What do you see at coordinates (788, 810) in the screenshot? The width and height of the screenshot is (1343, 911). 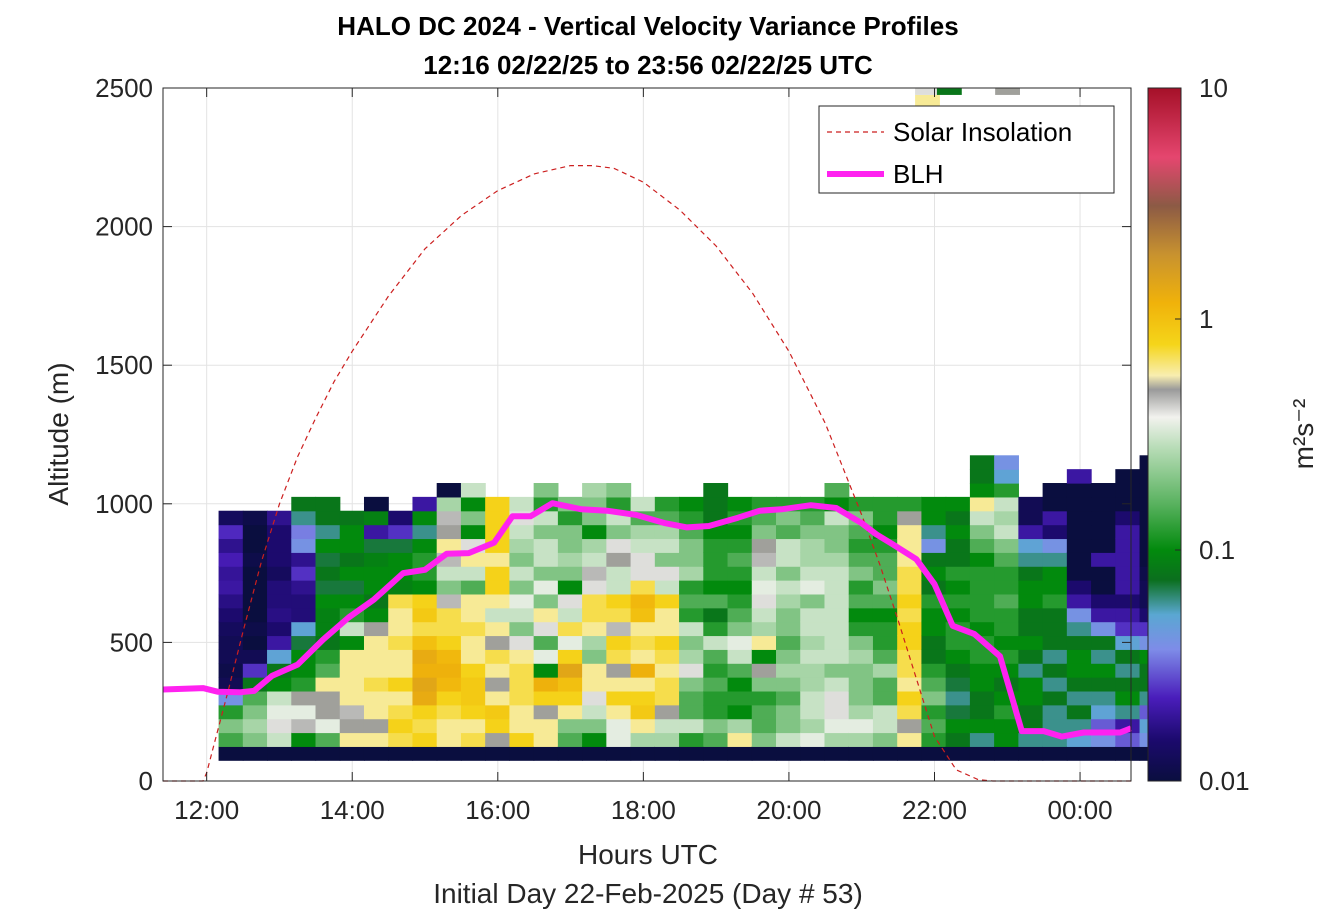 I see `x-tick-label: 20:00` at bounding box center [788, 810].